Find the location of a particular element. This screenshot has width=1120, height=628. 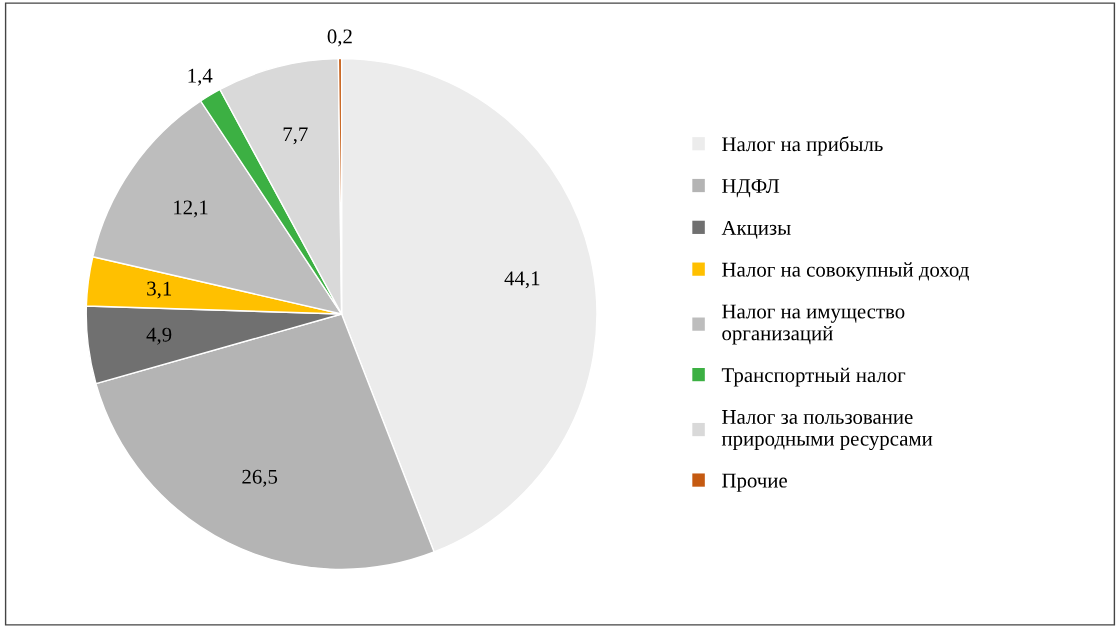

legend-label: Акцизы is located at coordinates (756, 229).